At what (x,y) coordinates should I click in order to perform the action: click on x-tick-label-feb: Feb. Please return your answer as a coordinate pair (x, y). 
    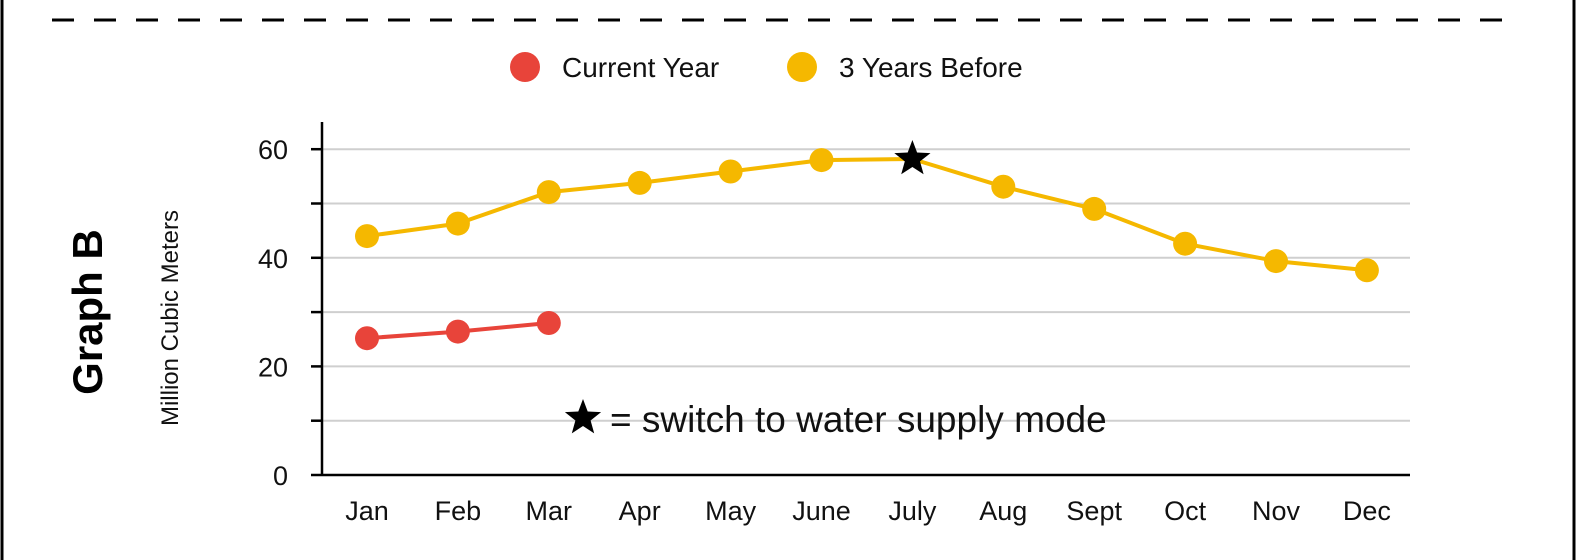
    Looking at the image, I should click on (458, 511).